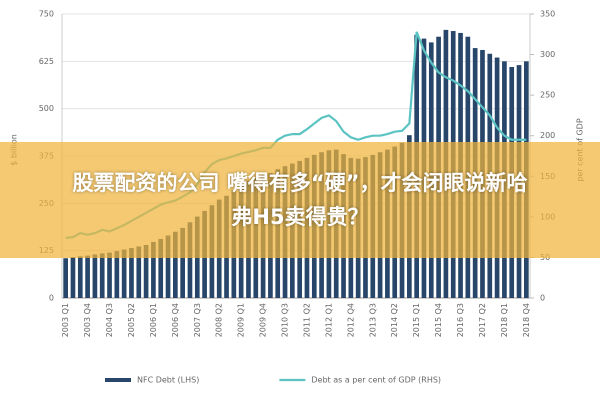 The height and width of the screenshot is (404, 600). Describe the element at coordinates (65, 320) in the screenshot. I see `x-tick-label: 2003 Q1` at that location.